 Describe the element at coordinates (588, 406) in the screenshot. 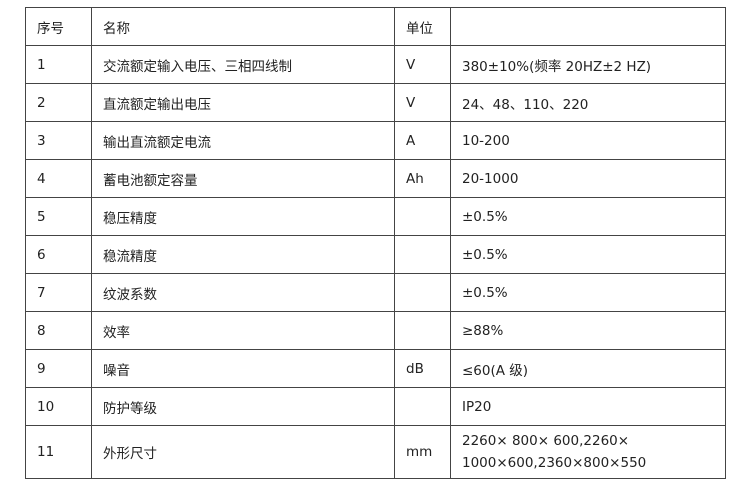

I see `cell-value: IP20` at that location.